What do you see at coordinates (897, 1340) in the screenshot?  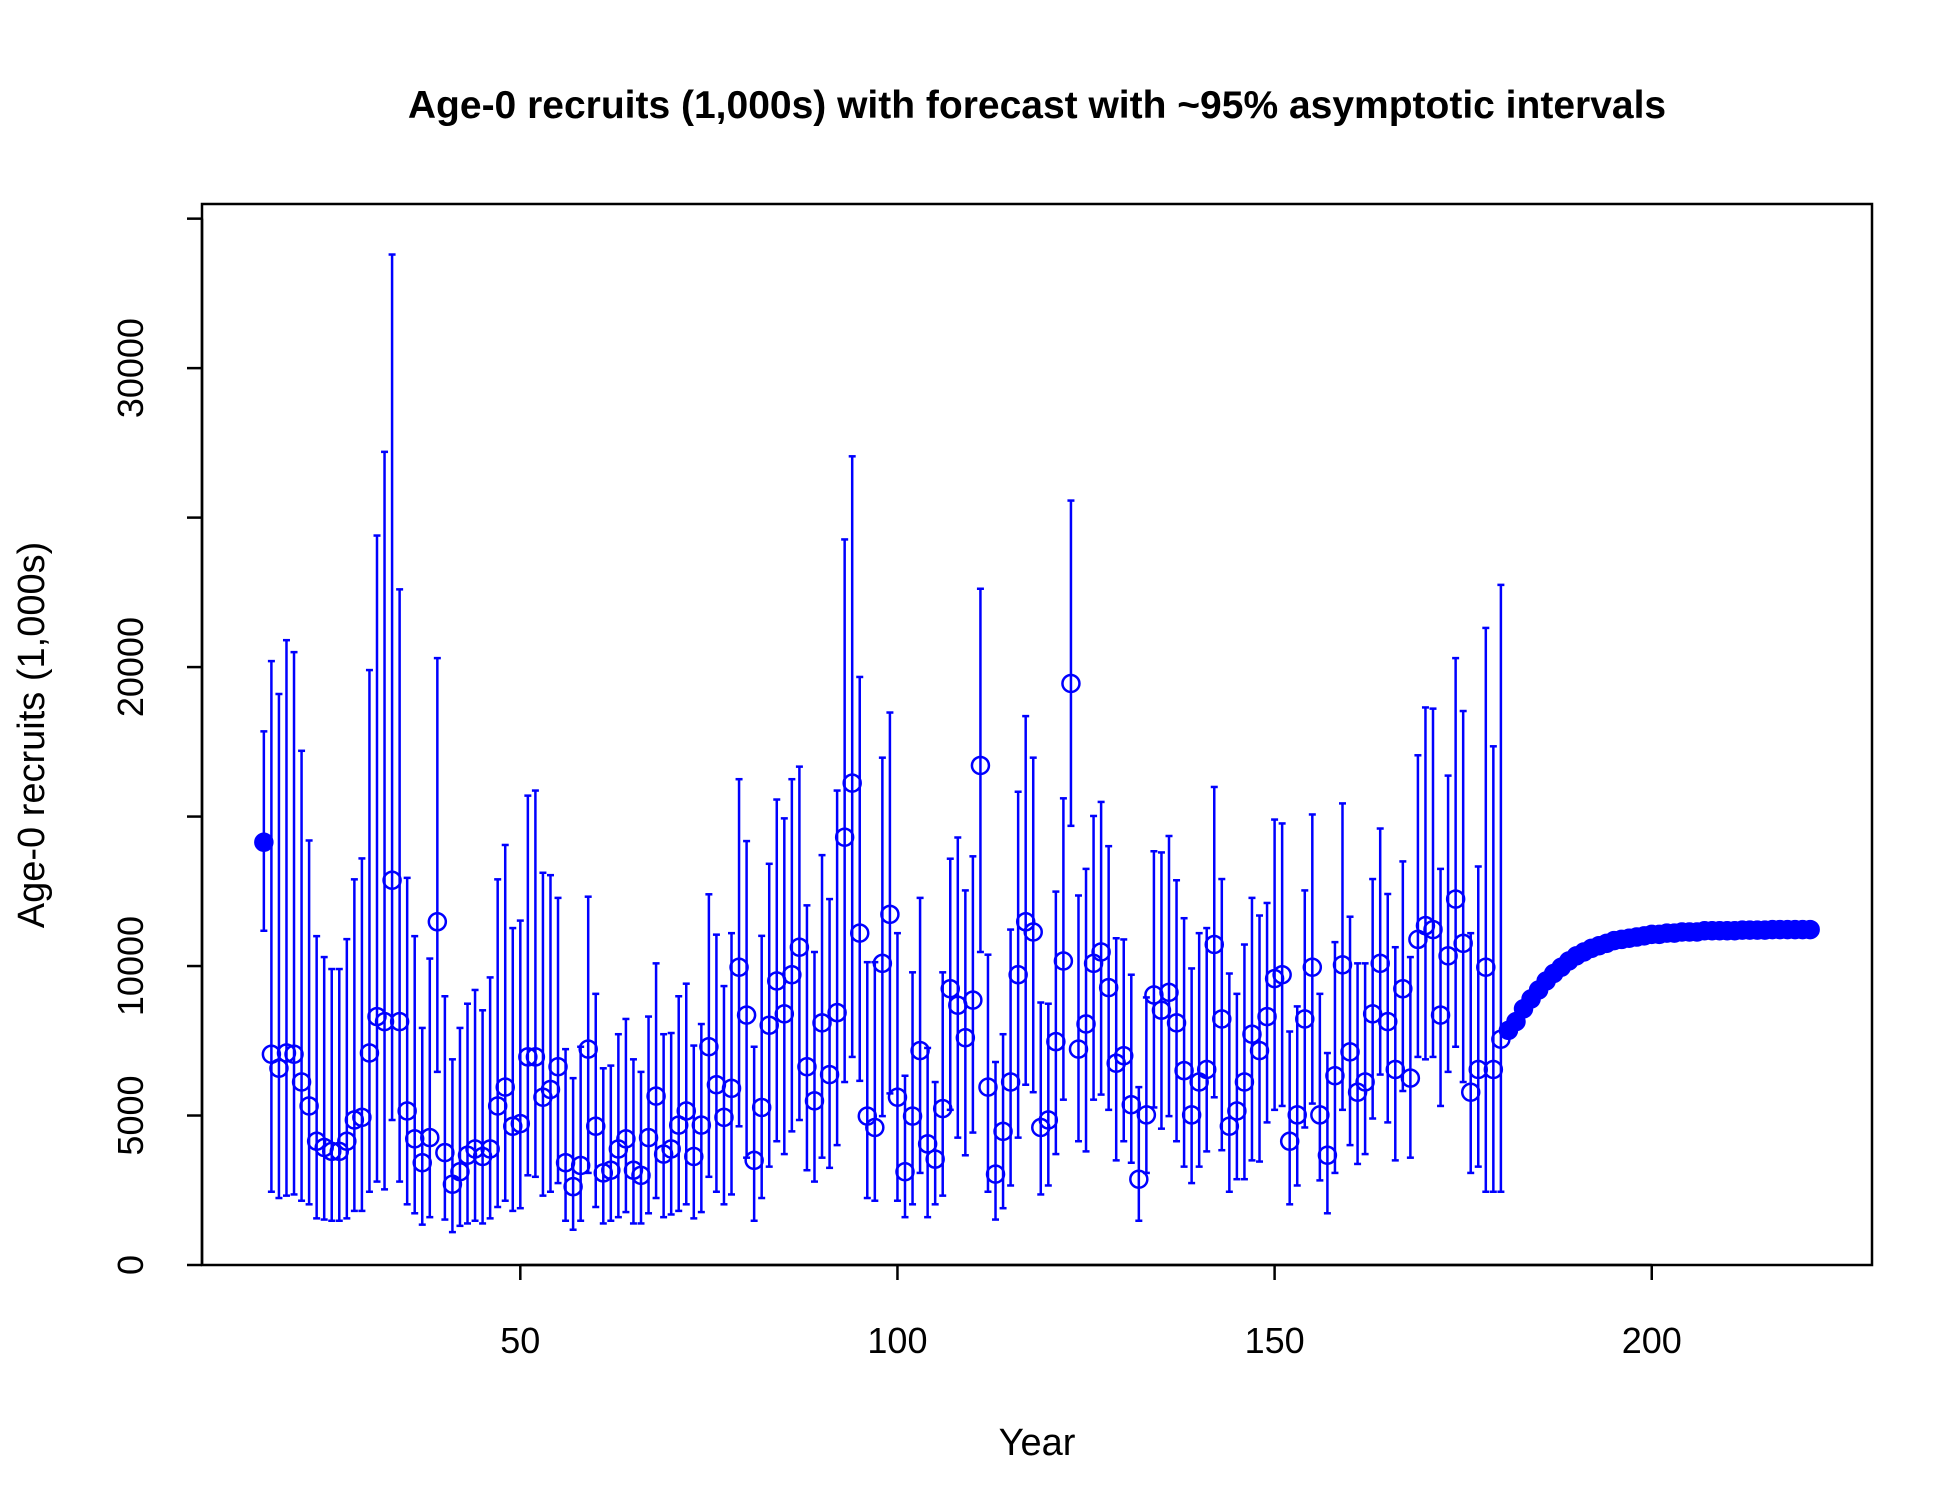 I see `x-tick-label: 100` at bounding box center [897, 1340].